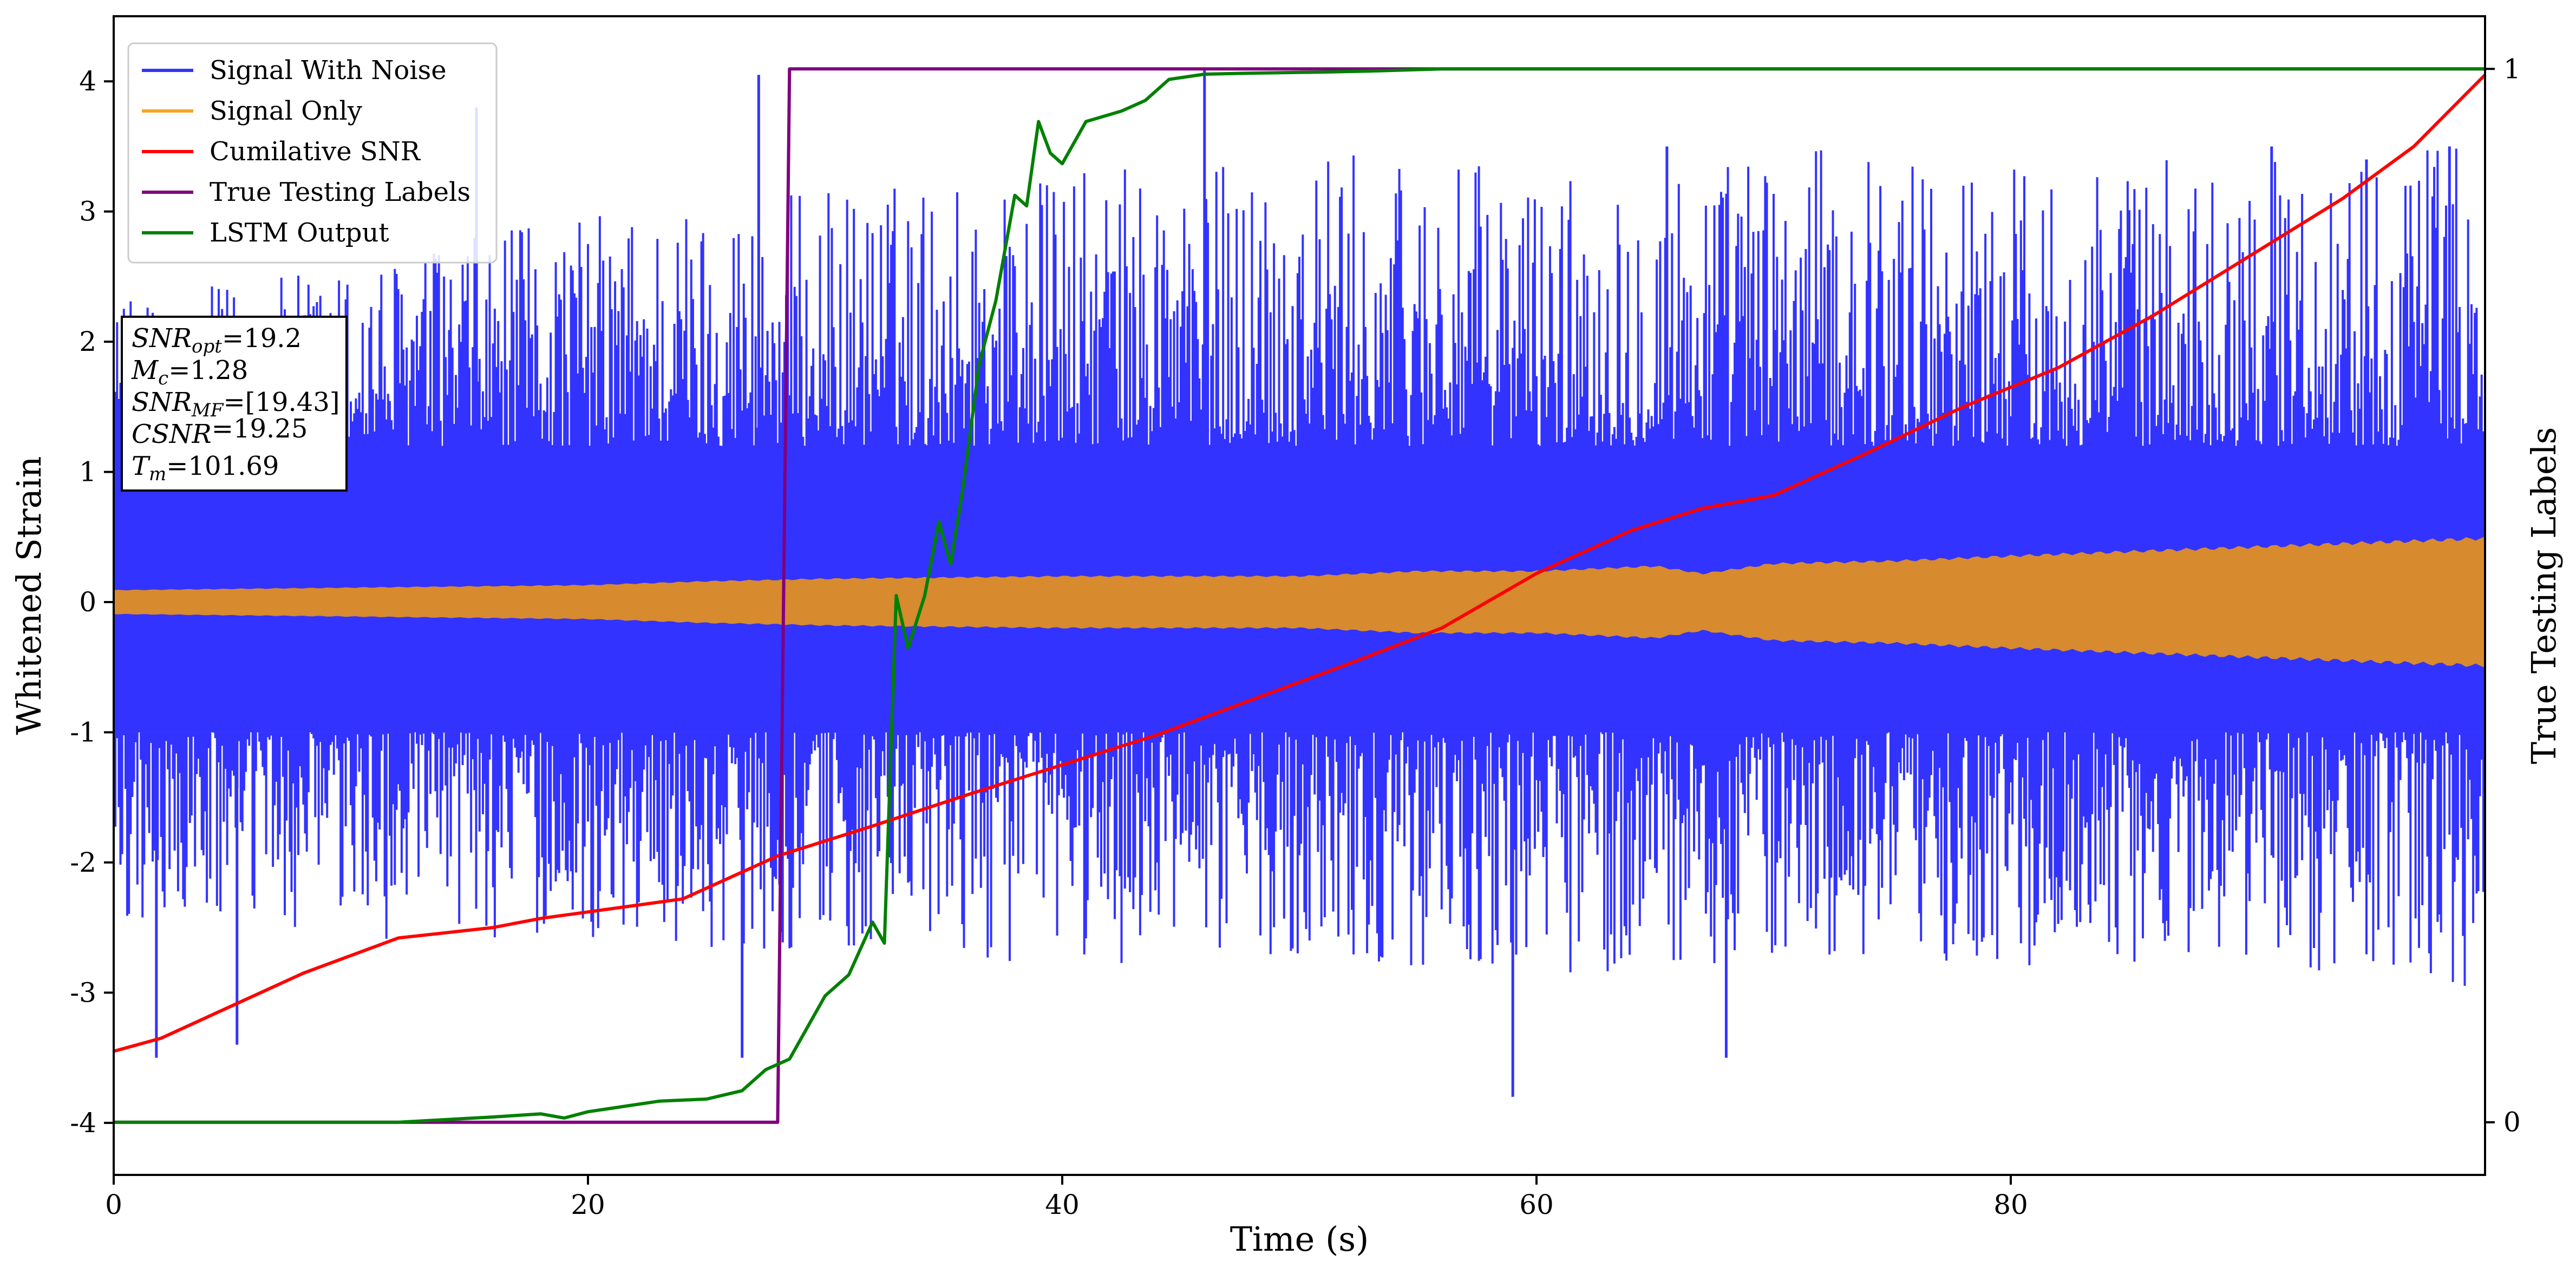 Image resolution: width=2576 pixels, height=1274 pixels. I want to click on info-box-row: SNRopt=19.2, so click(217, 340).